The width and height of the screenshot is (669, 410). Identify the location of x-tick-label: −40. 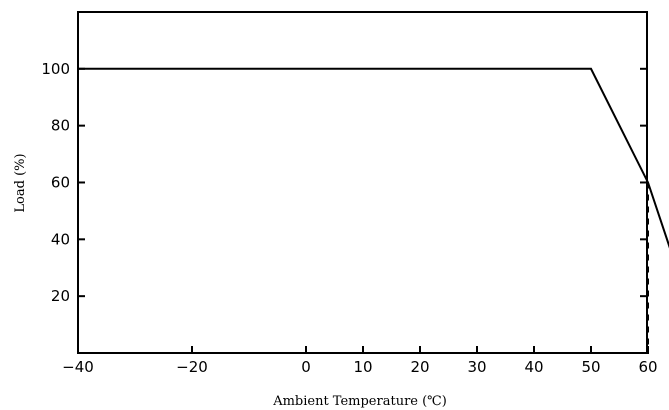
(78, 367).